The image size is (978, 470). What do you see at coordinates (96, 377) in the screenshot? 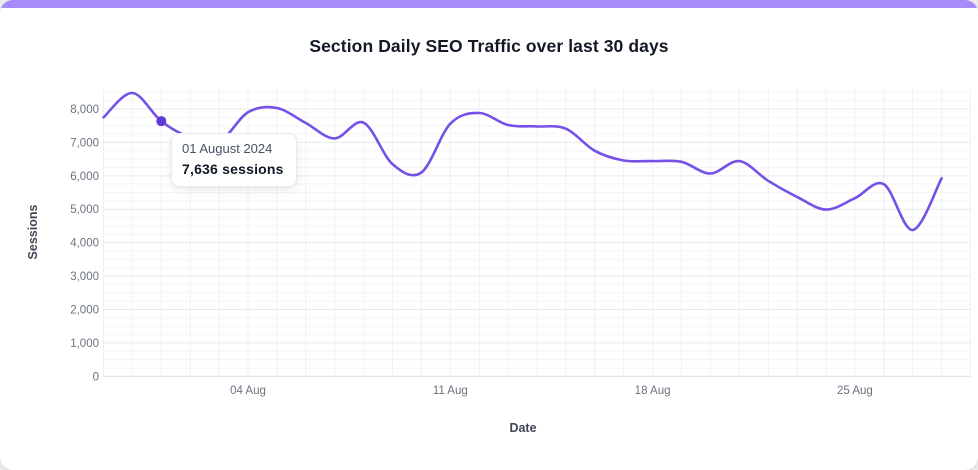
I see `y-tick-label: 0` at bounding box center [96, 377].